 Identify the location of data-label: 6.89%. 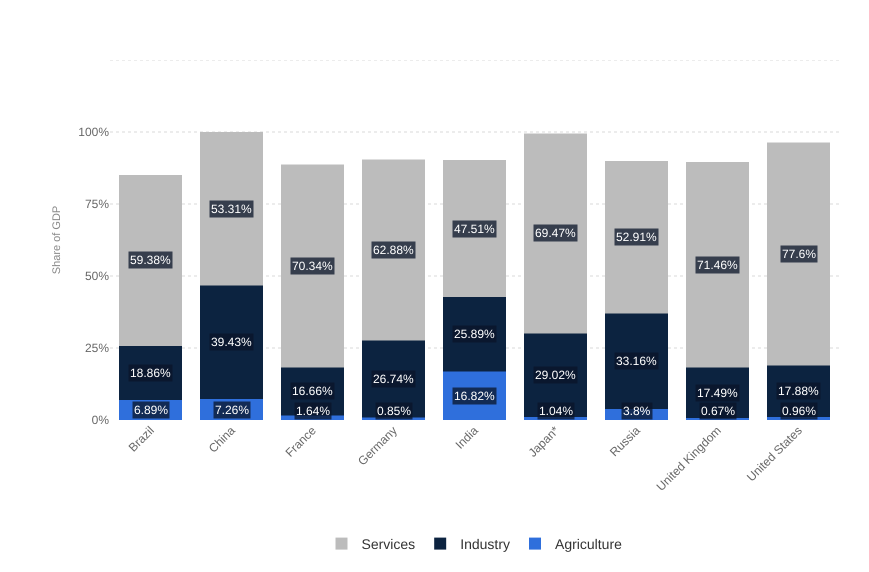
(151, 410).